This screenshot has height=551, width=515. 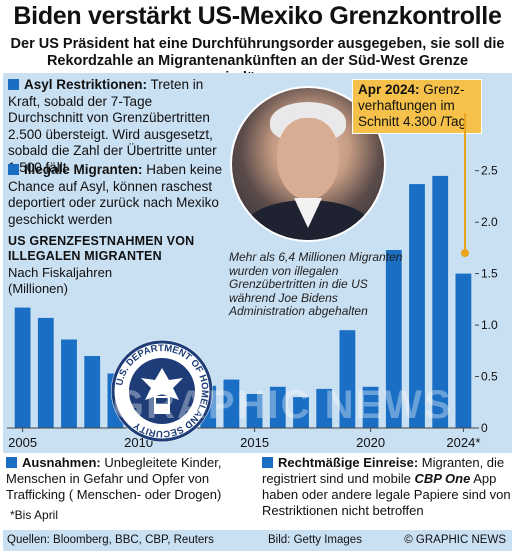 I want to click on bar-2015, so click(x=254, y=411).